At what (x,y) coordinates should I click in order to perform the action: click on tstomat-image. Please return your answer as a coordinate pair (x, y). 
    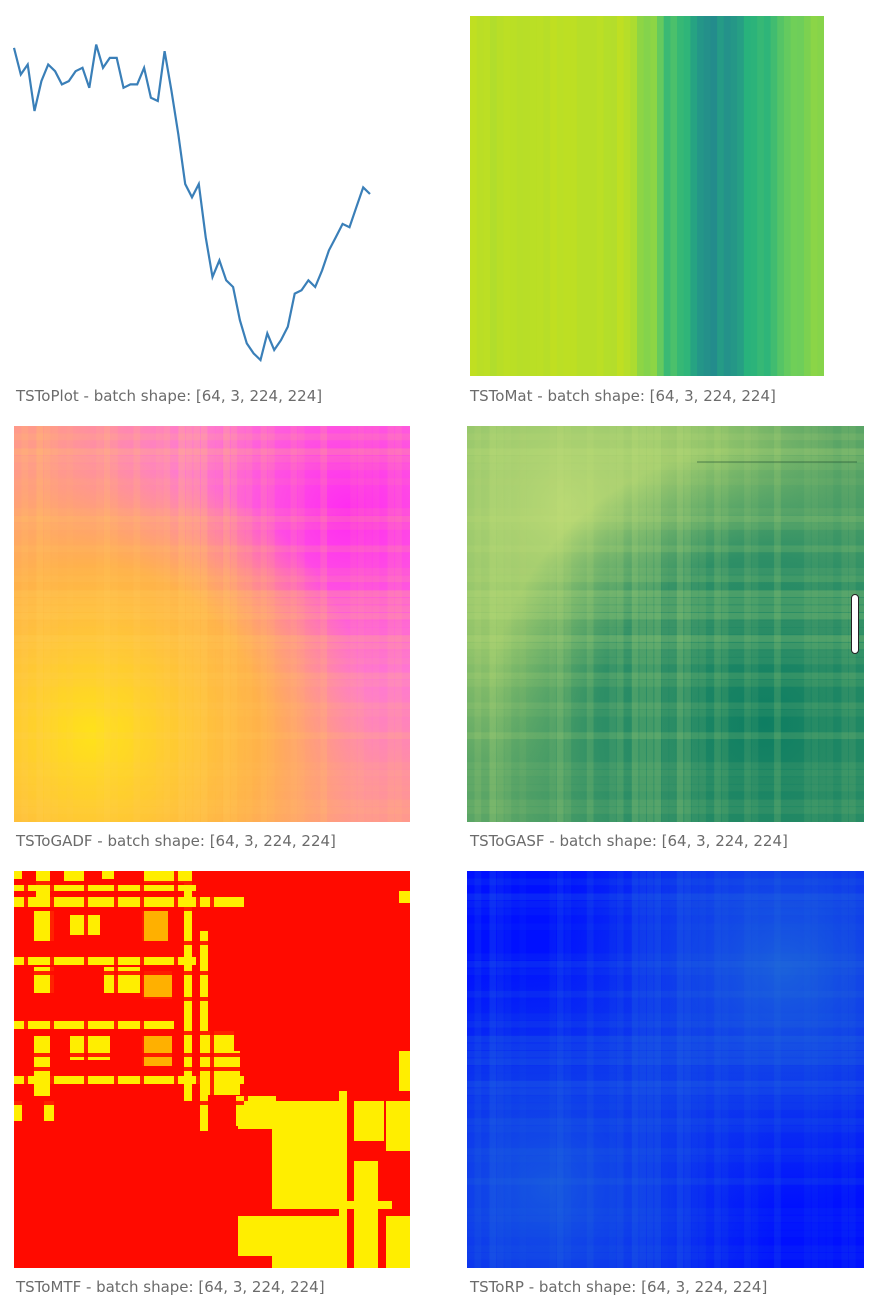
    Looking at the image, I should click on (647, 196).